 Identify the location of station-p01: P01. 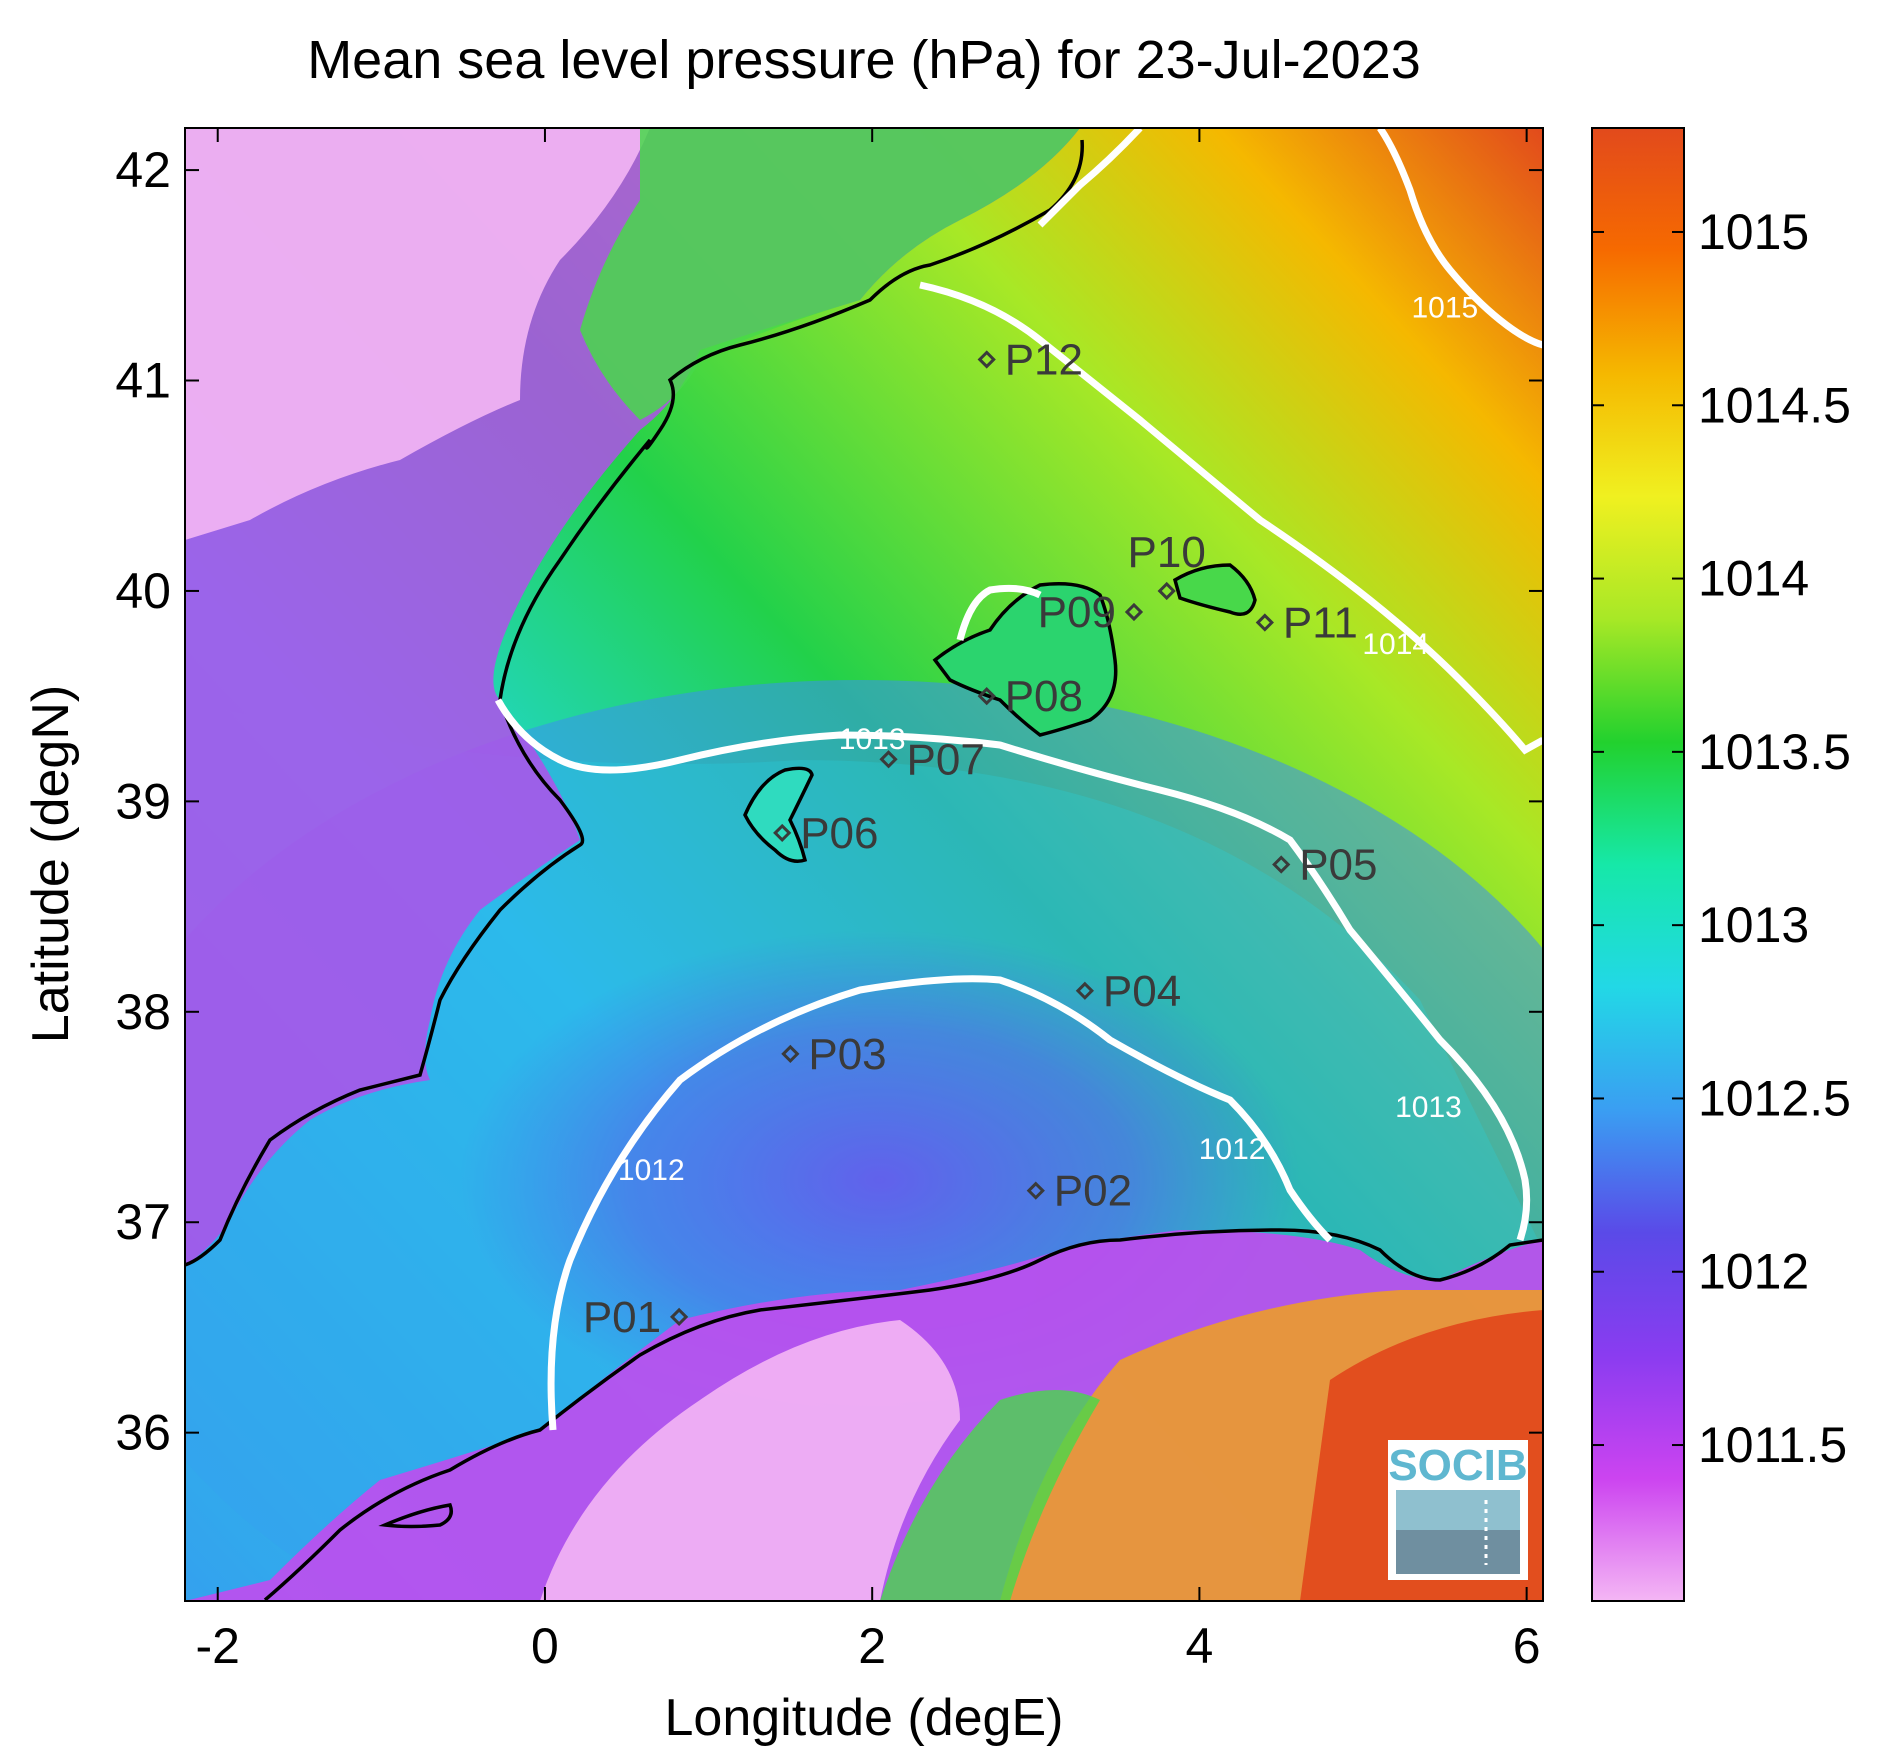
(636, 1317).